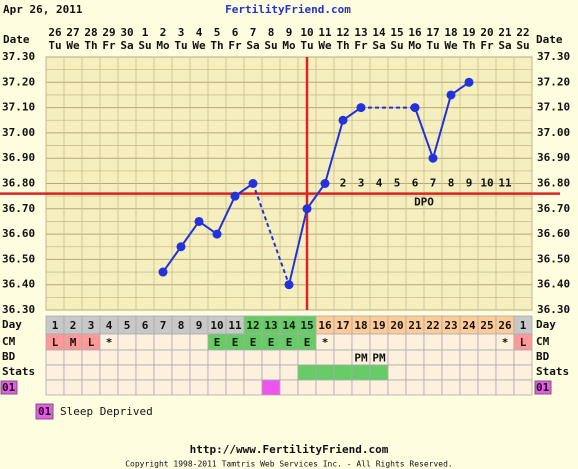 The height and width of the screenshot is (469, 578). What do you see at coordinates (73, 325) in the screenshot?
I see `day-text: 2` at bounding box center [73, 325].